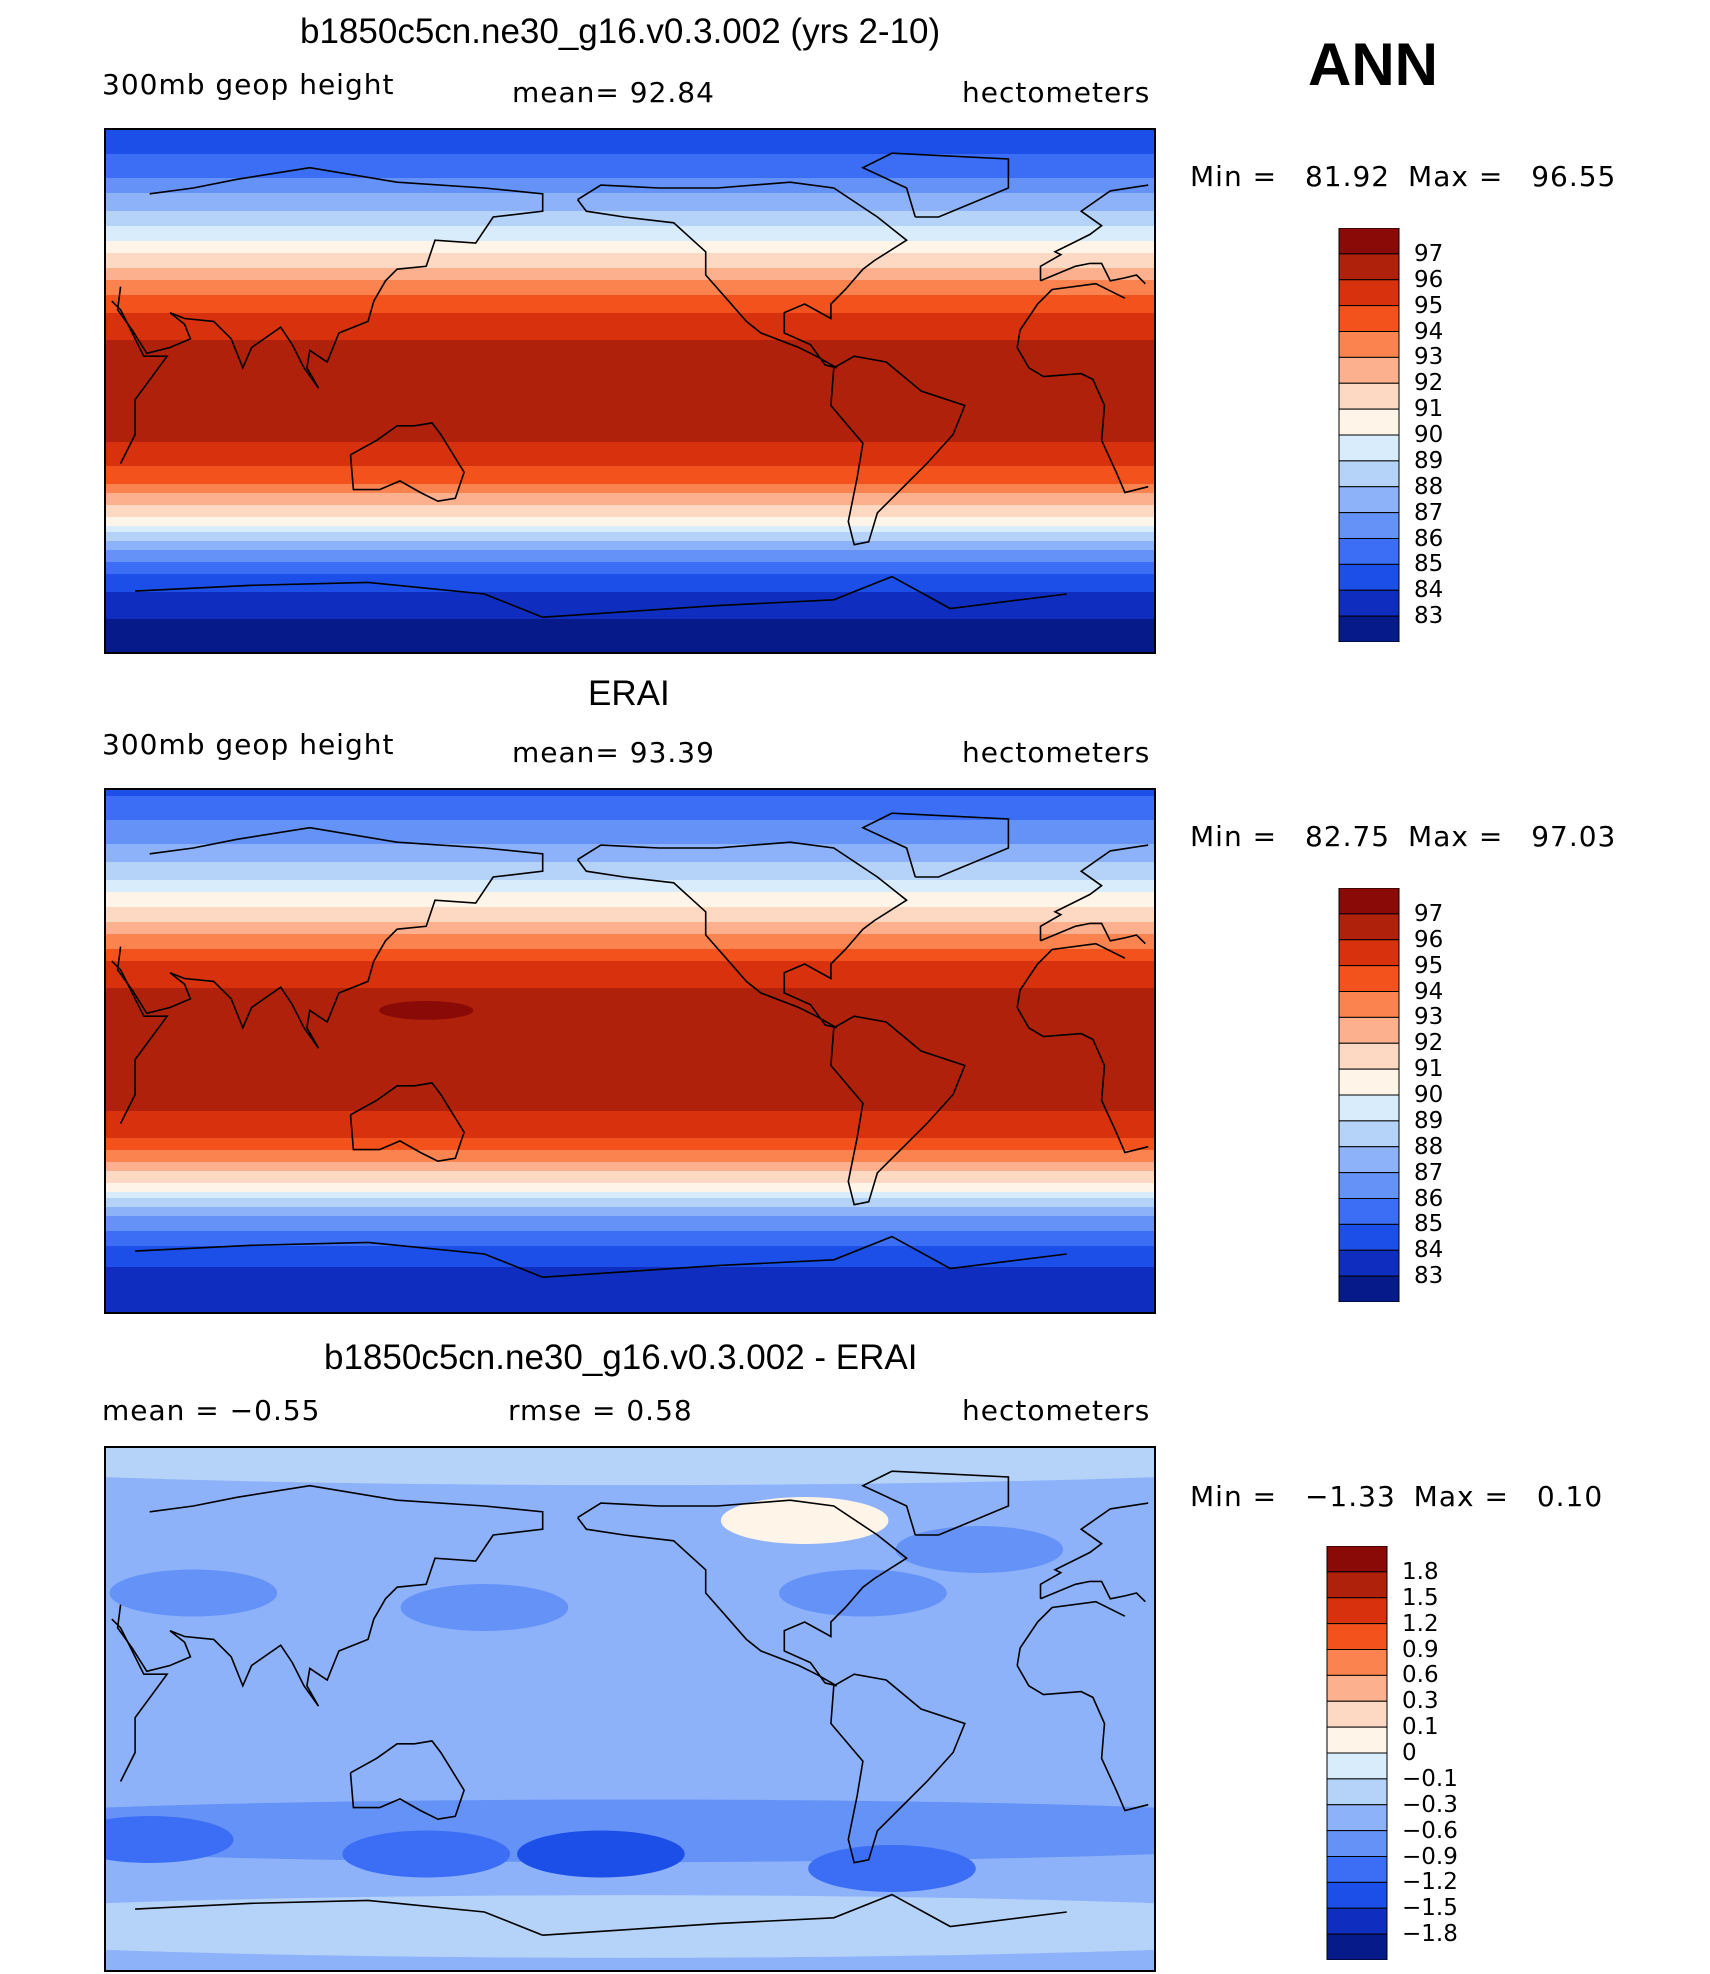 The height and width of the screenshot is (1974, 1710). Describe the element at coordinates (1461, 1496) in the screenshot. I see `panel-3-max-label: Max =` at that location.